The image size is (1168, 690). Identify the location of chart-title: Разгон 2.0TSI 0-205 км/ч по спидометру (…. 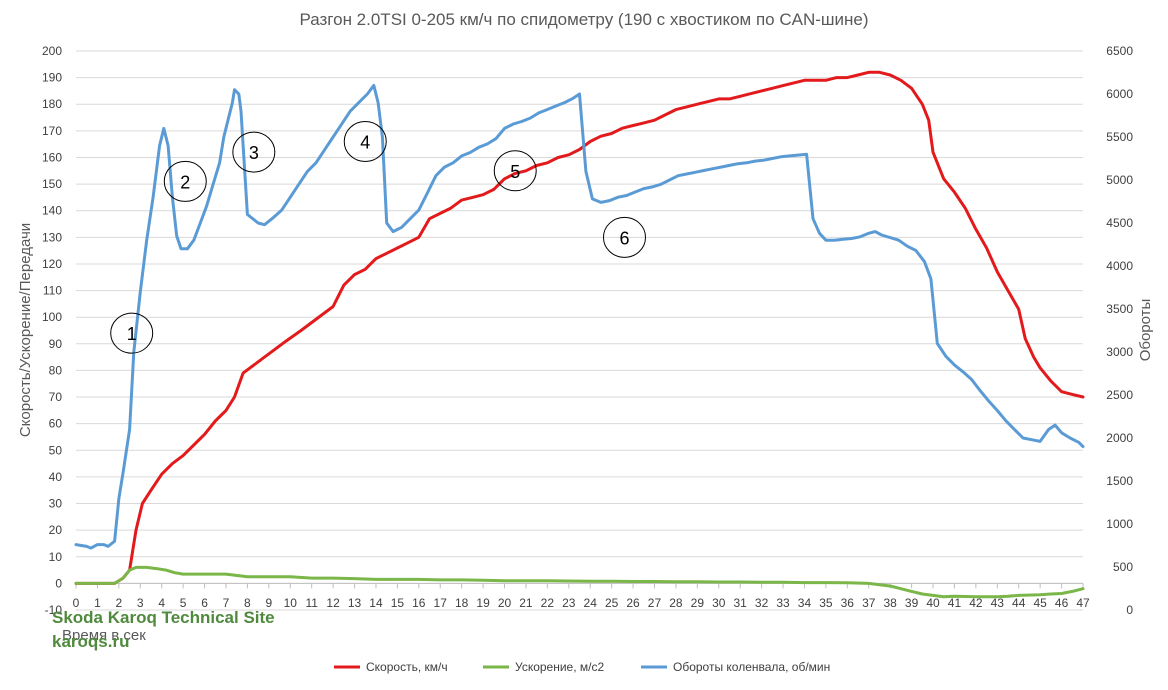
(583, 19).